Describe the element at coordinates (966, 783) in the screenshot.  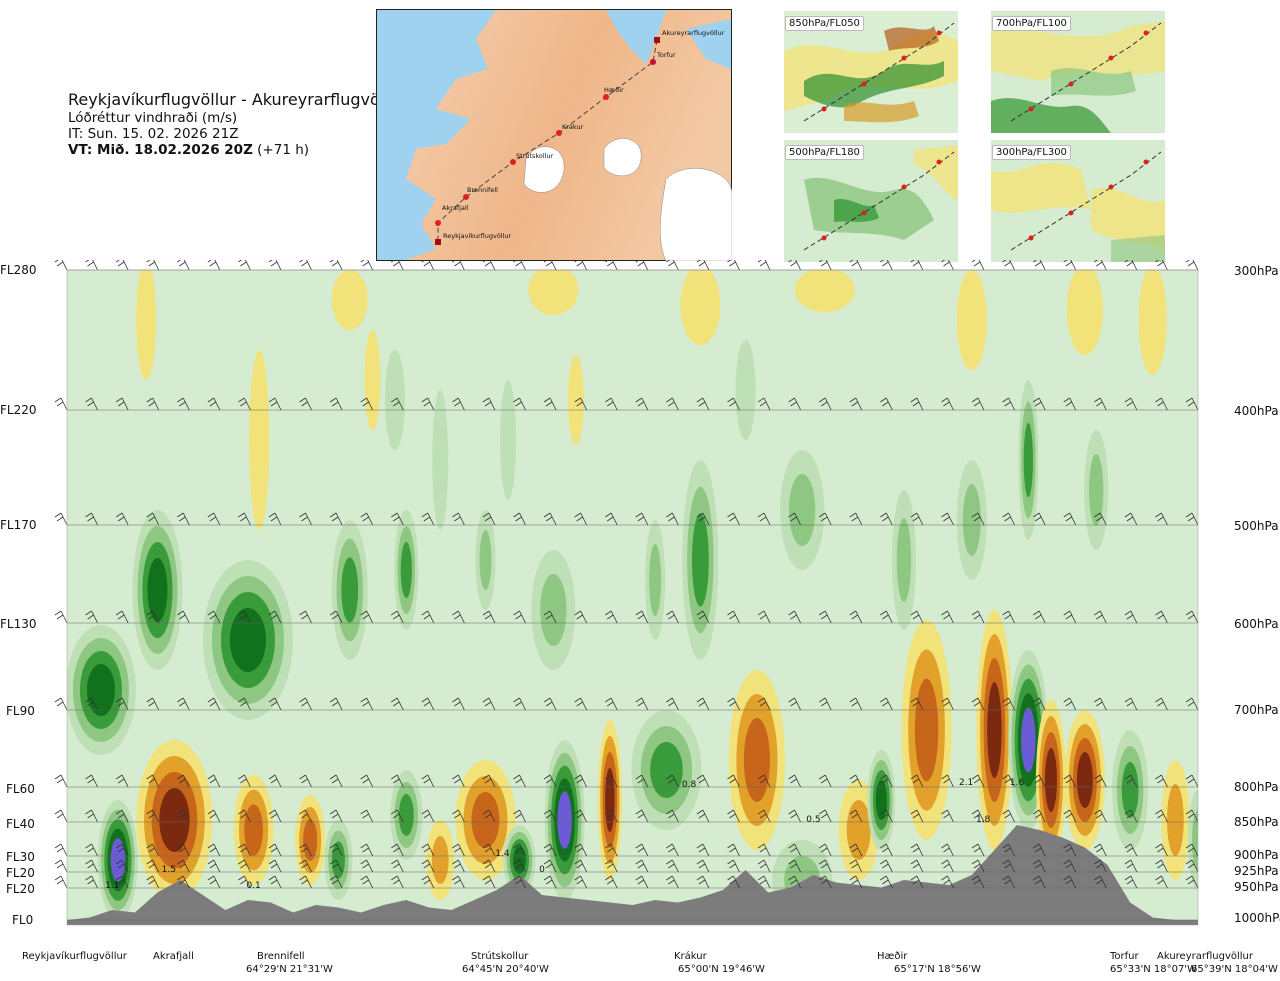
I see `value-annotation-7: 2.1` at that location.